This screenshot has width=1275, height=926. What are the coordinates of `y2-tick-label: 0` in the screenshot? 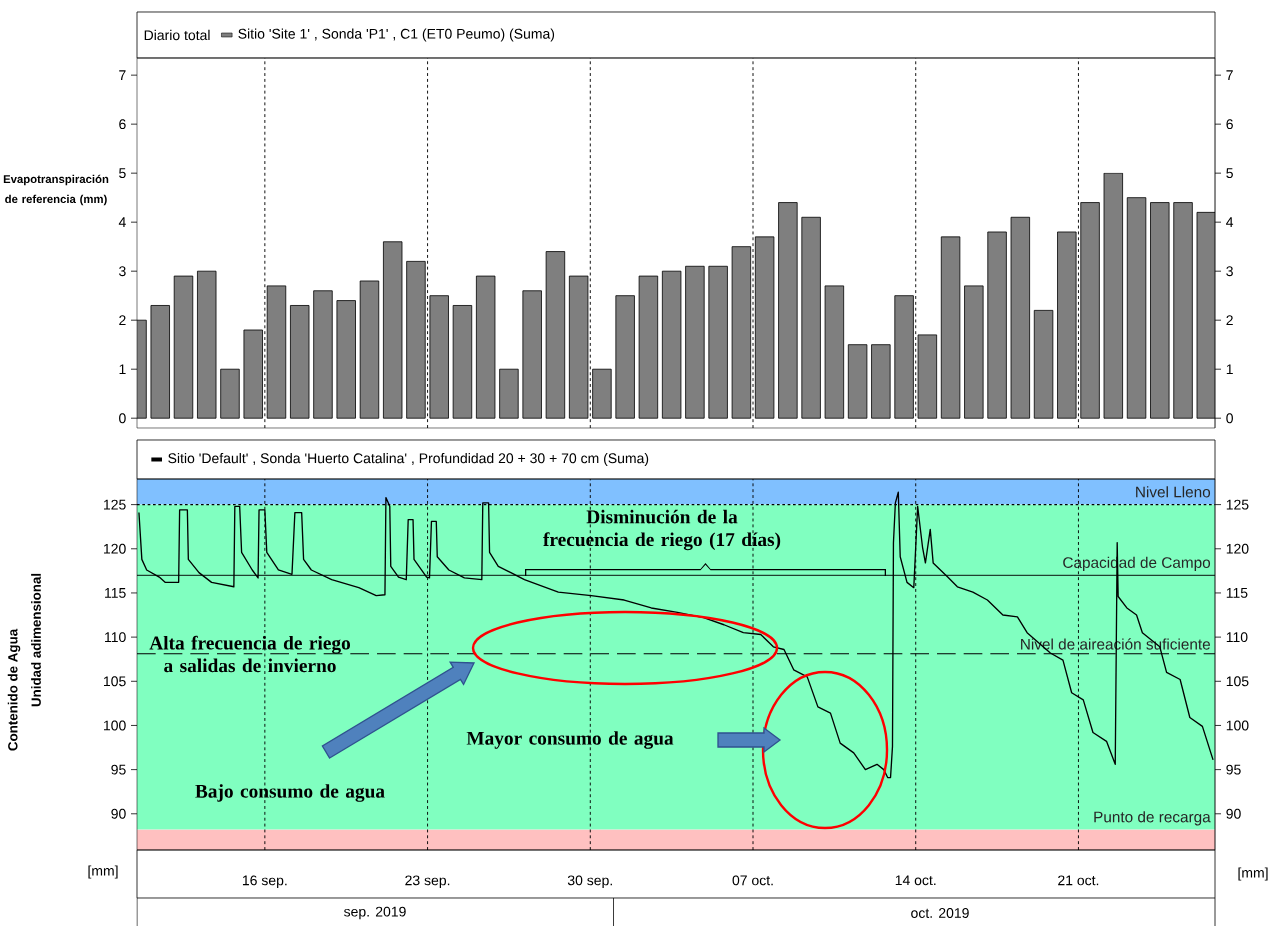 It's located at (1229, 418).